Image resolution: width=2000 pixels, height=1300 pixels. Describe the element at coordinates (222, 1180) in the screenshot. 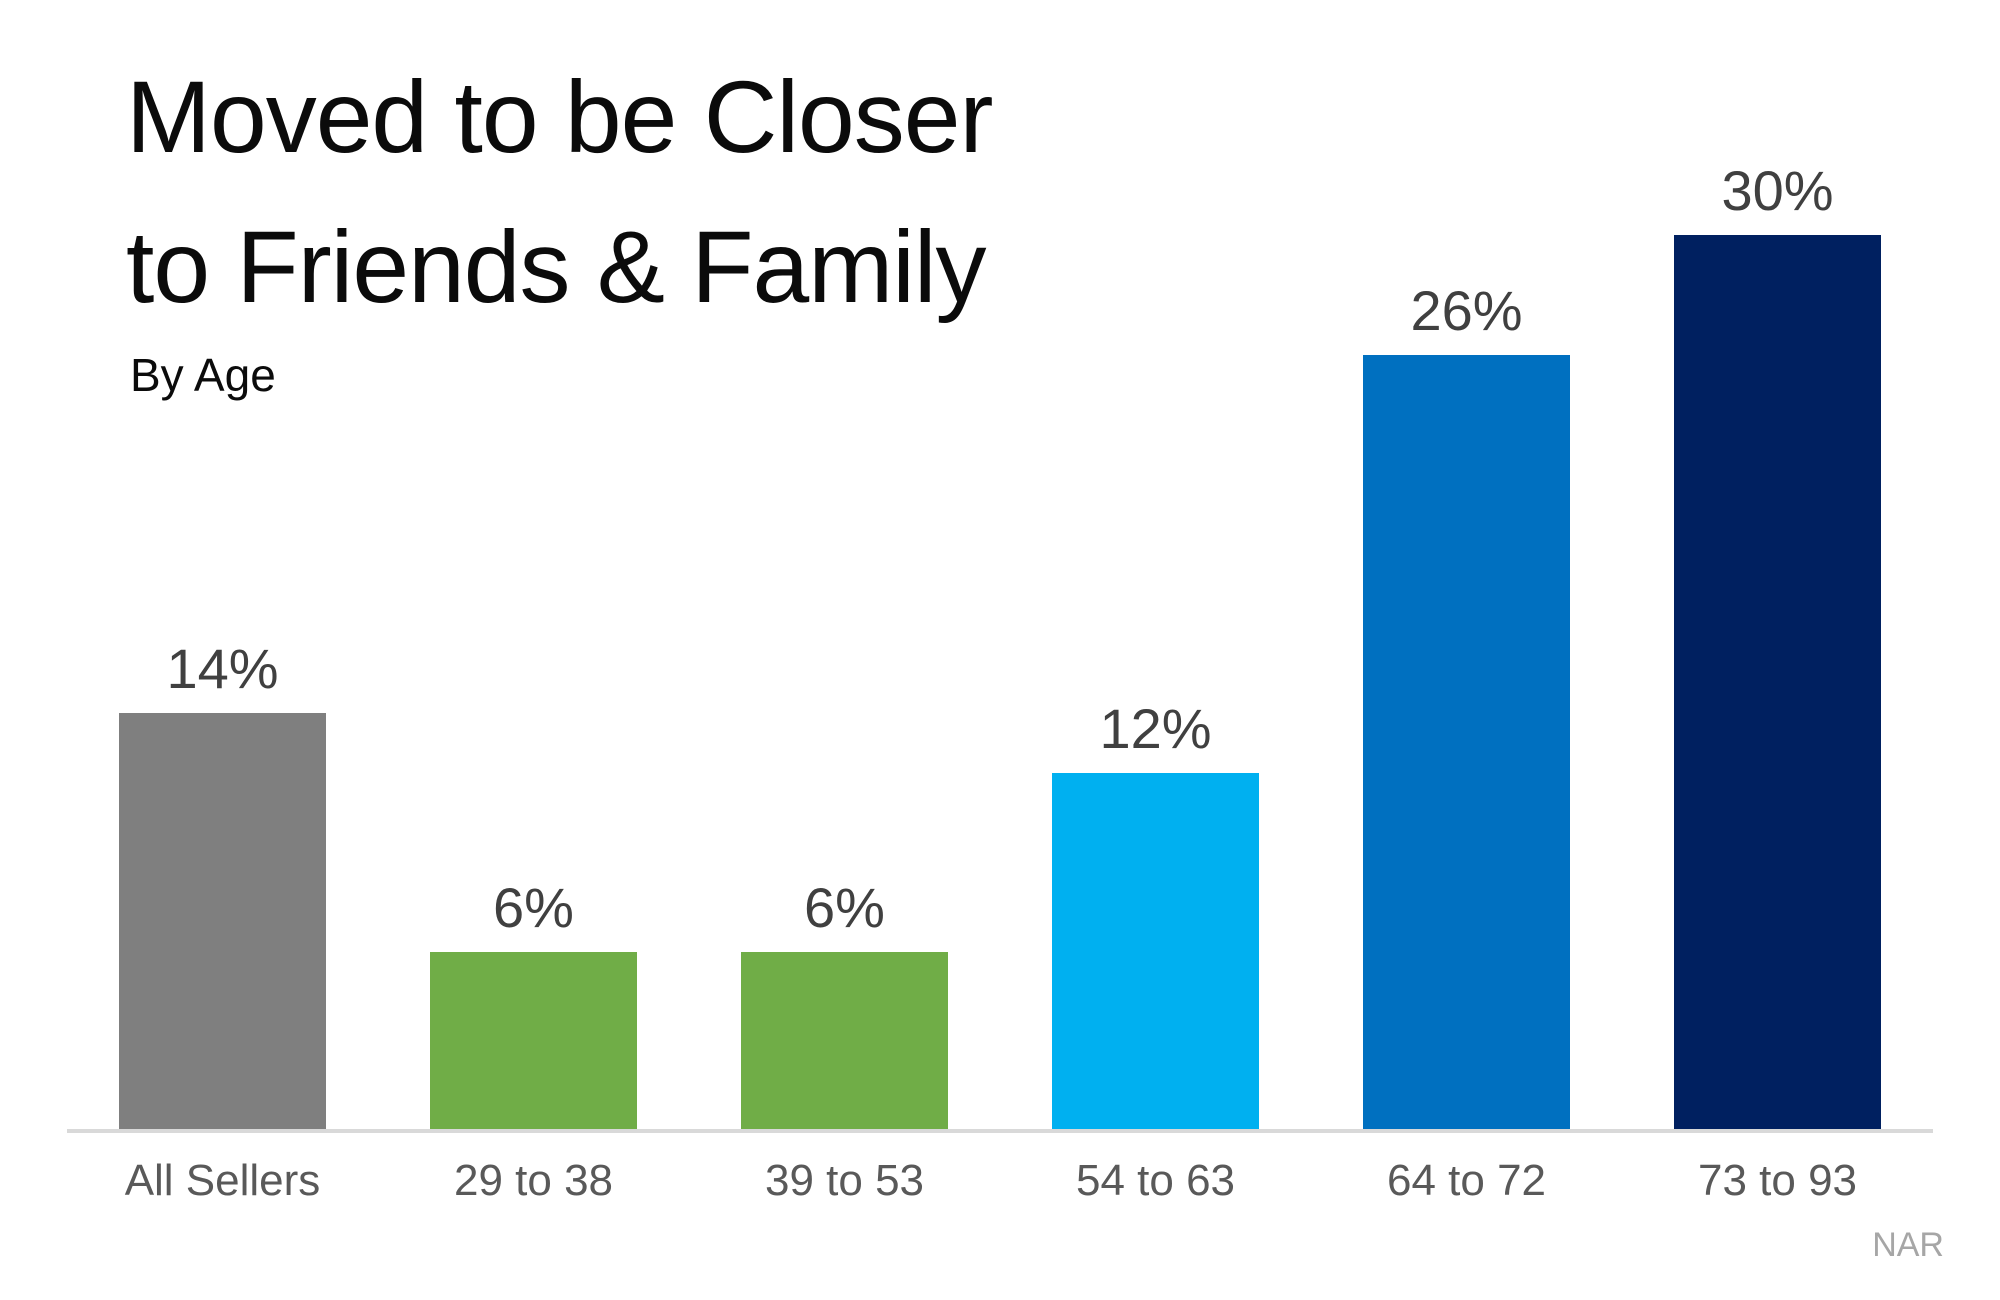

I see `x-axis-category-label: All Sellers` at that location.